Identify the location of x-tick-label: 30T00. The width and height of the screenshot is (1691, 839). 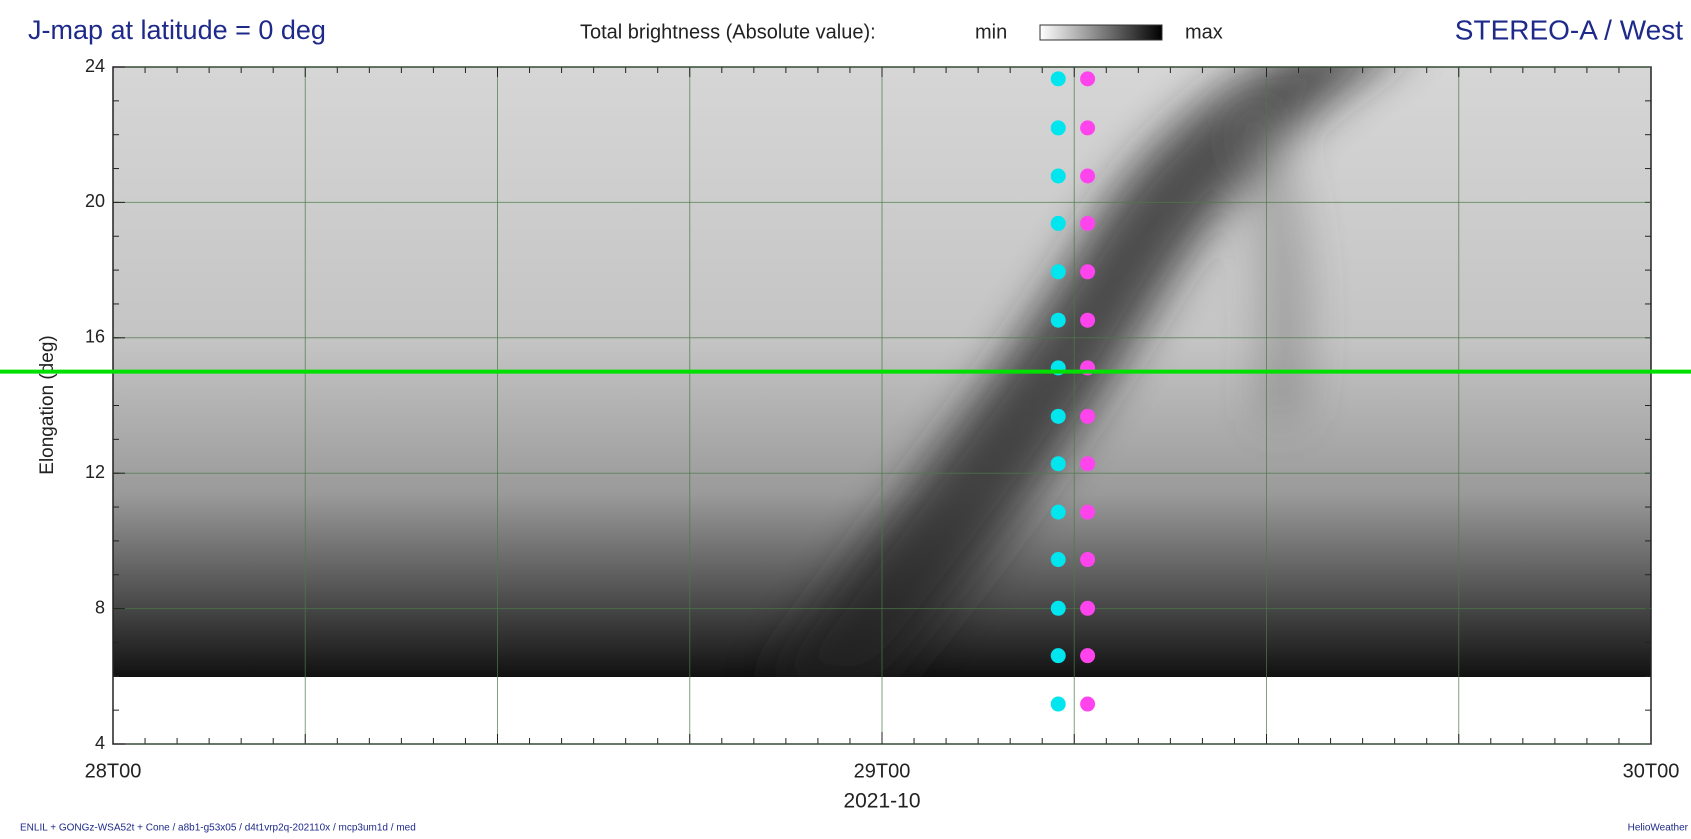
(1651, 771).